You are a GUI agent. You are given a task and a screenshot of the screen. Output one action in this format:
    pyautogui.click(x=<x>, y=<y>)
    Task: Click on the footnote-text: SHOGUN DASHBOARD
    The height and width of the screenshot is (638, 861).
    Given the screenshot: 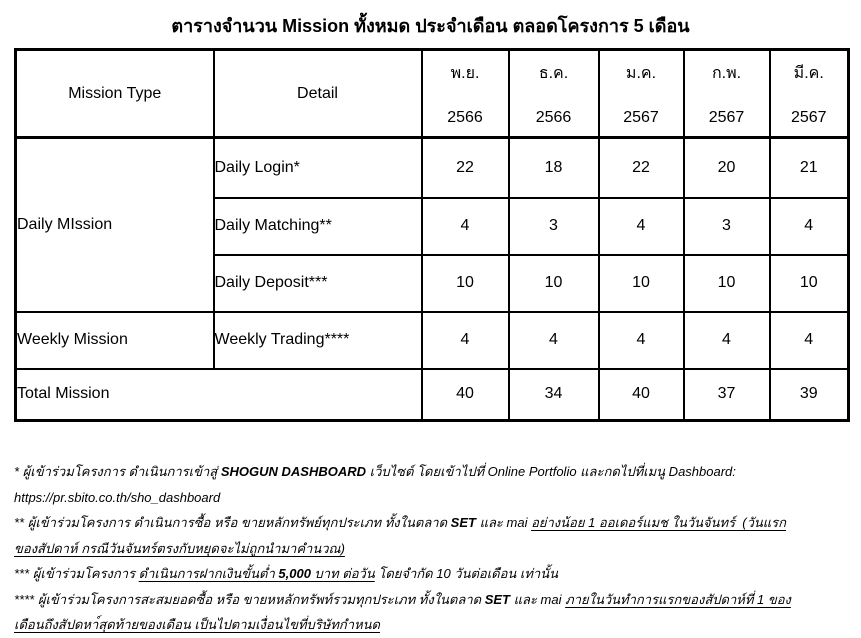 What is the action you would take?
    pyautogui.click(x=293, y=471)
    